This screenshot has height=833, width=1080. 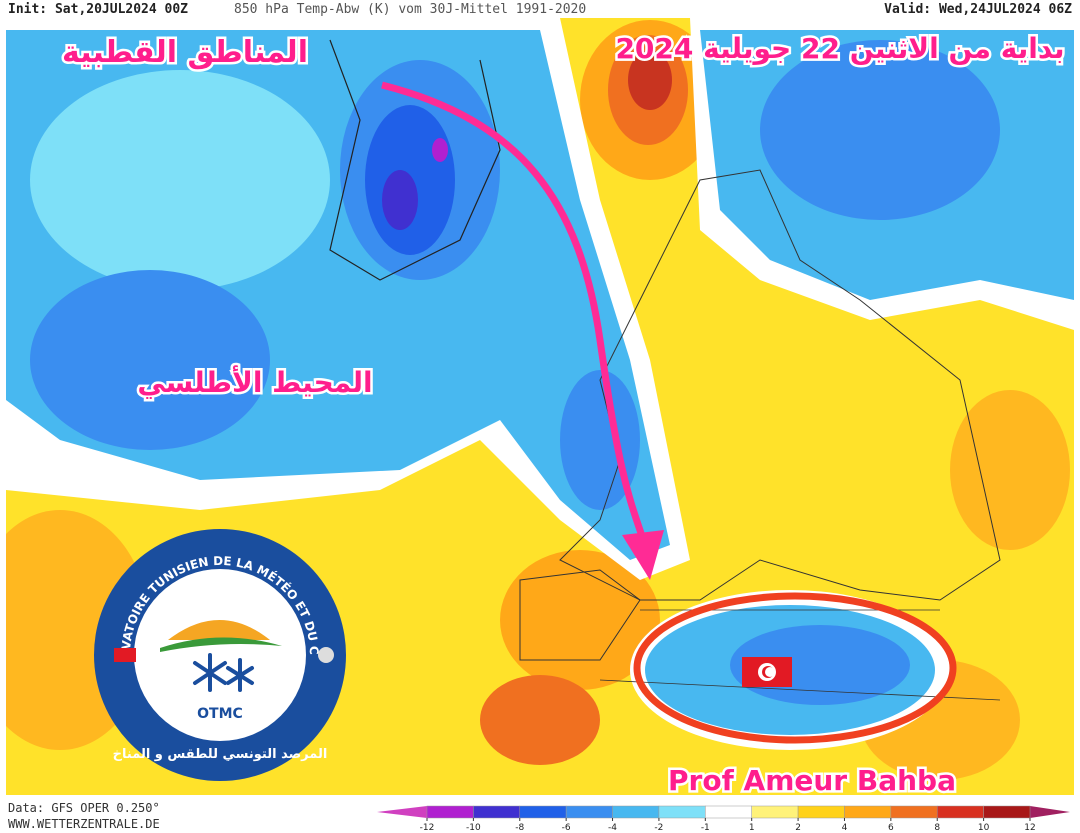 I want to click on colorbar-tick-label: -12, so click(x=427, y=828).